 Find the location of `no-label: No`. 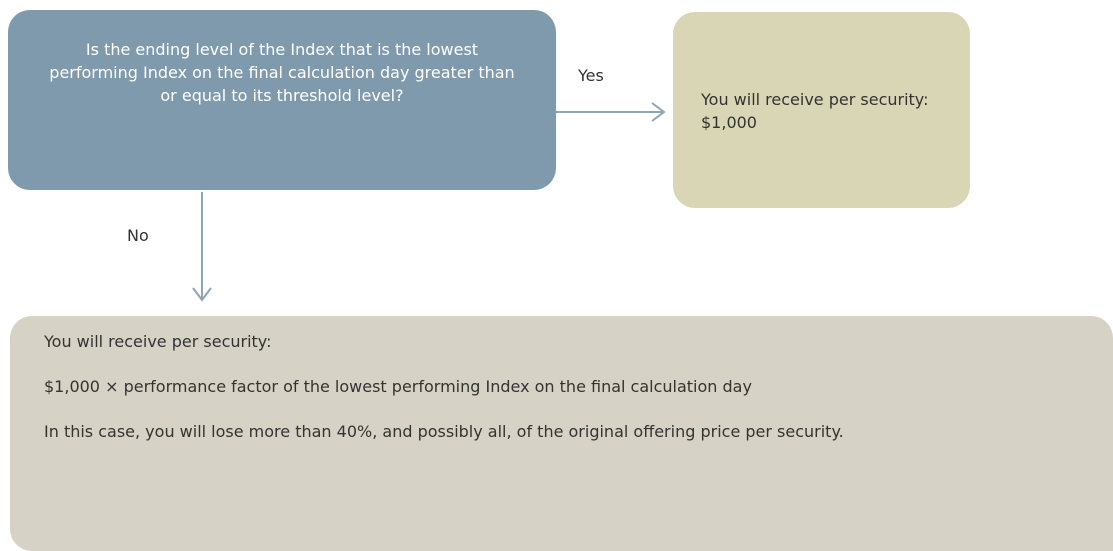

no-label: No is located at coordinates (138, 235).